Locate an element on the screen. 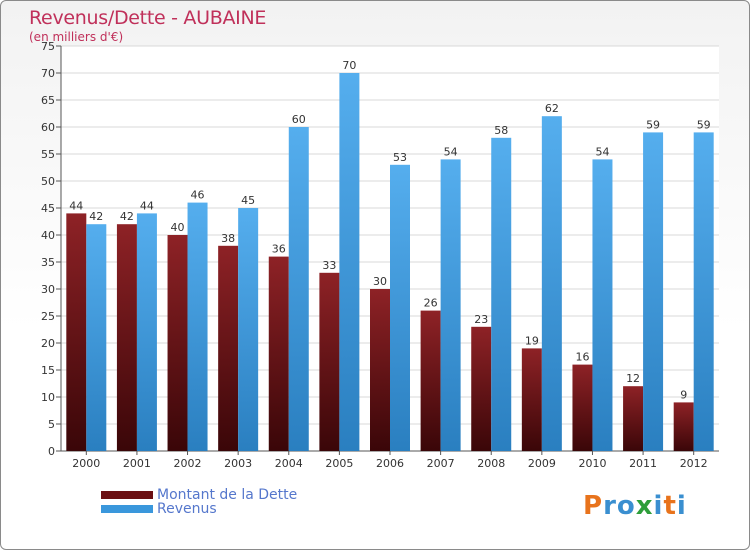 This screenshot has width=750, height=550. data-label-dette: 16 is located at coordinates (582, 357).